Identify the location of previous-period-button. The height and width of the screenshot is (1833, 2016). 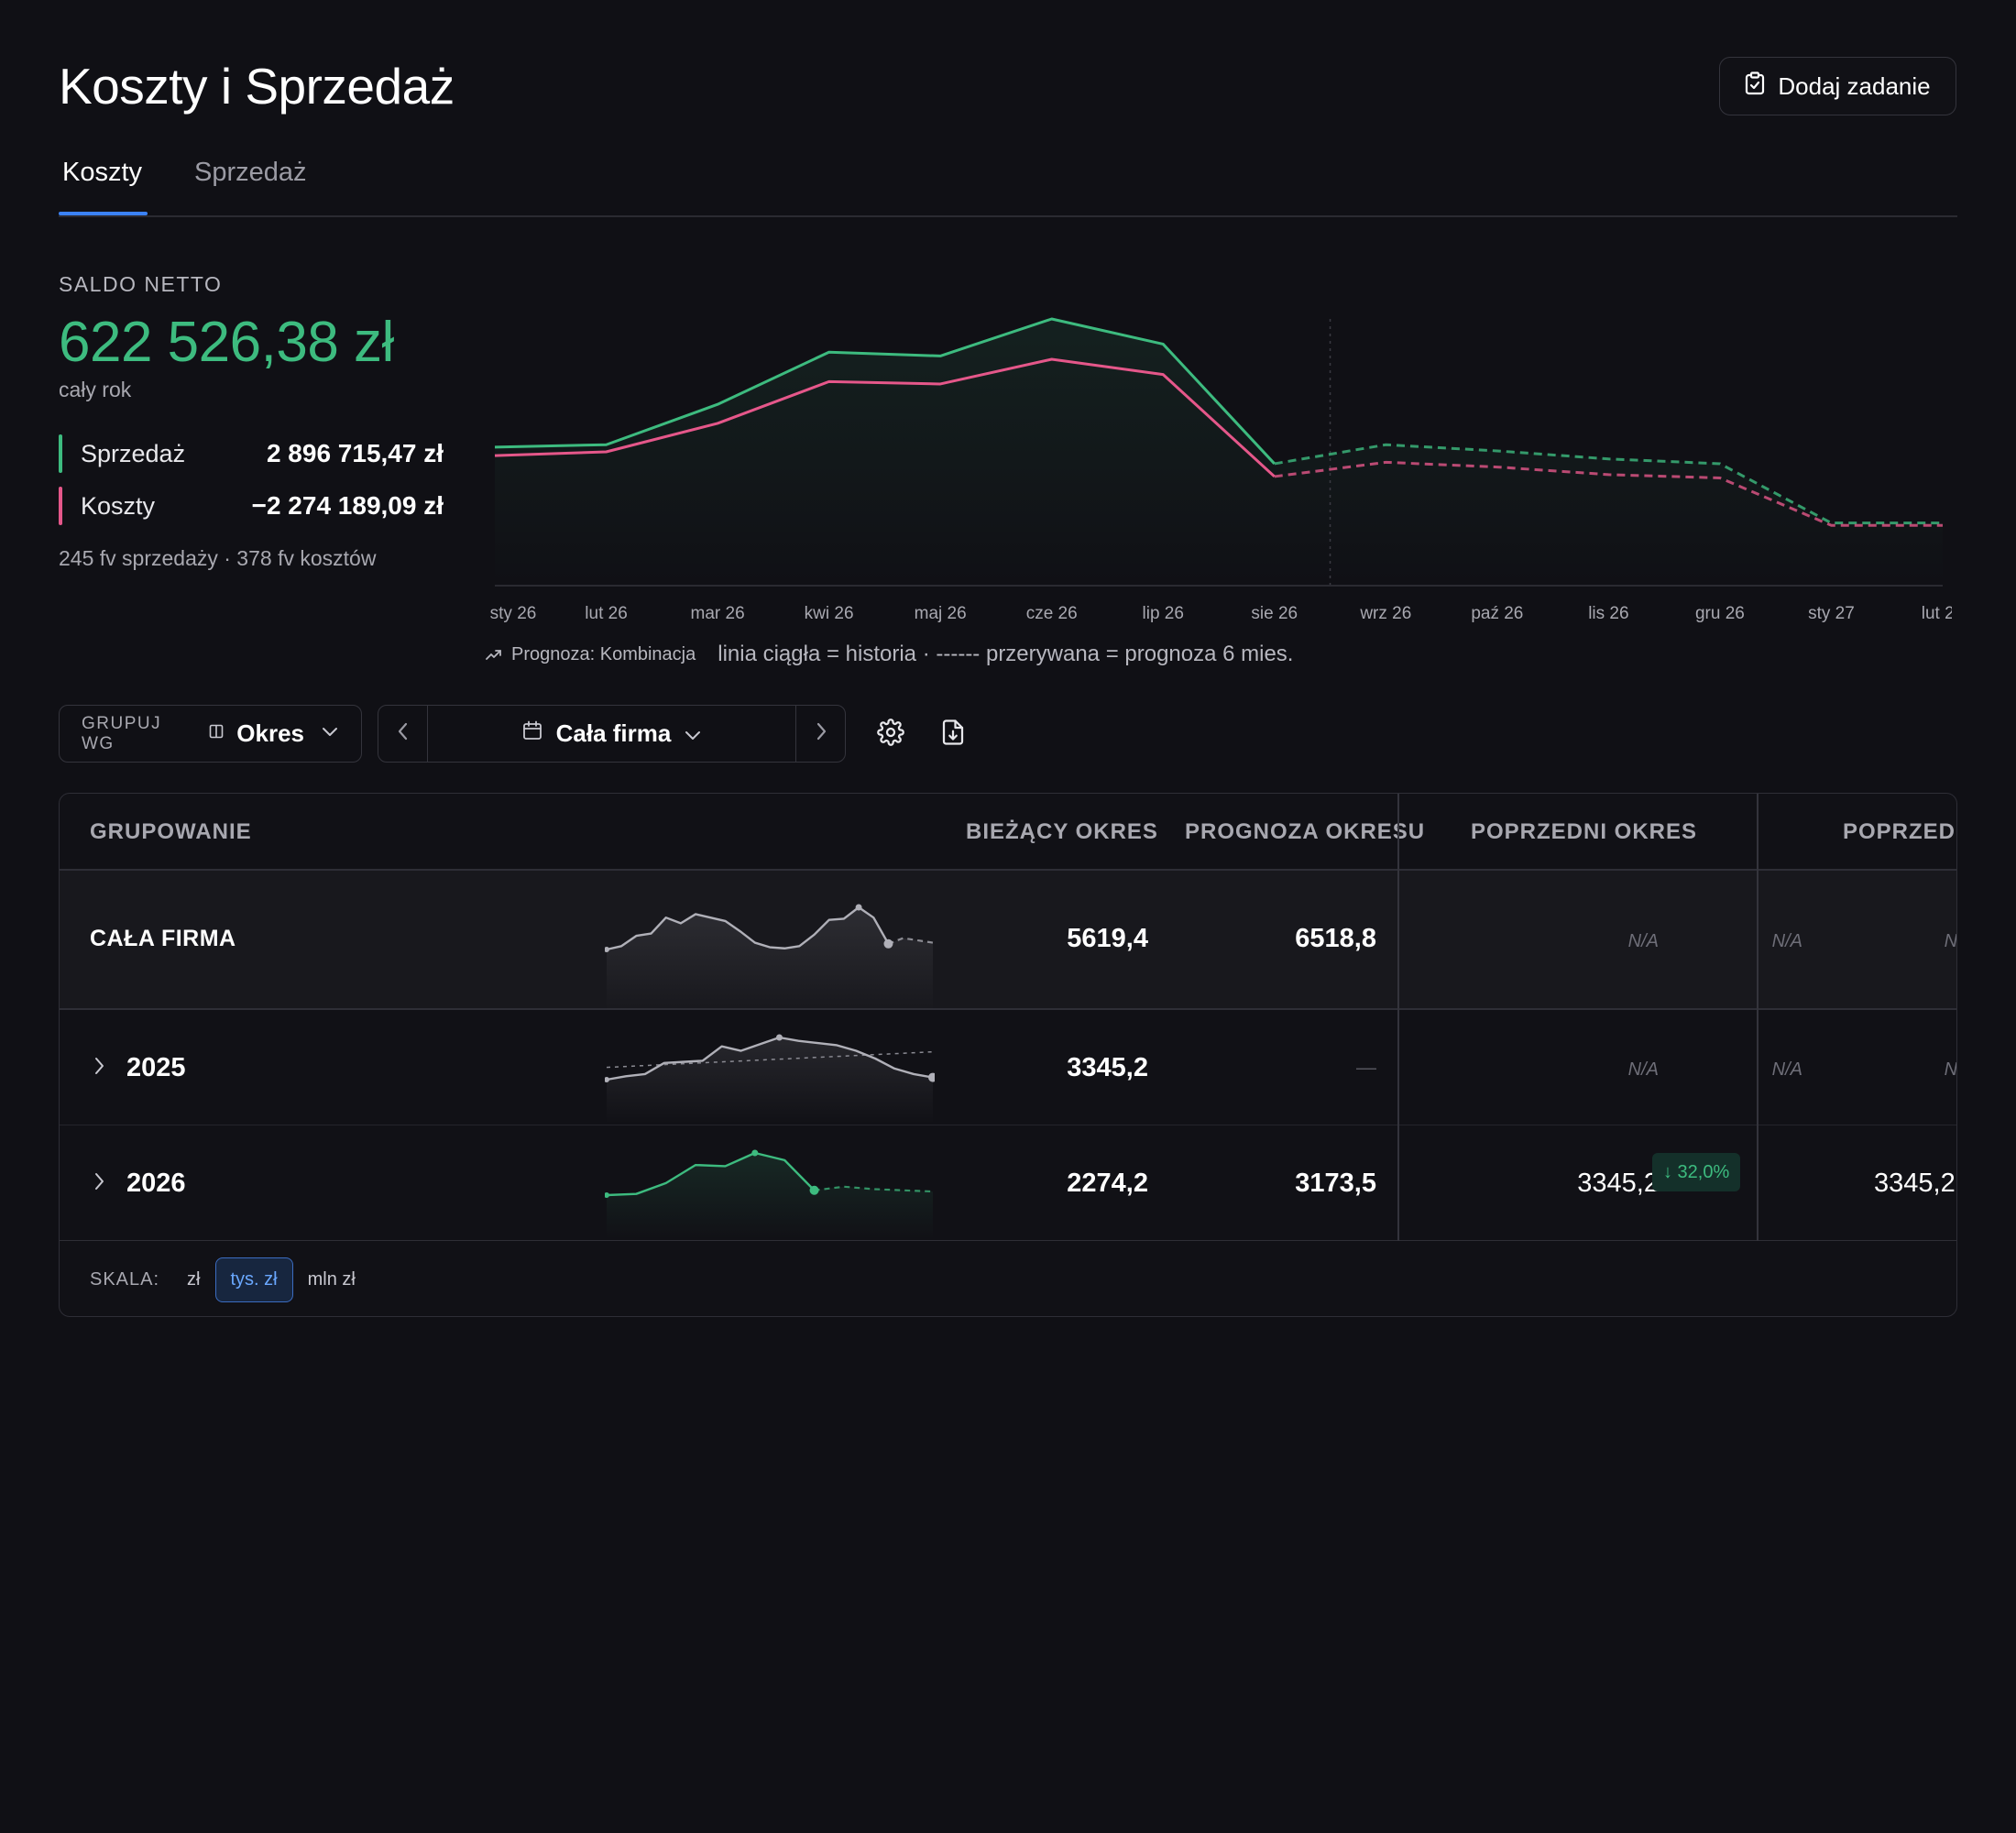
(403, 734).